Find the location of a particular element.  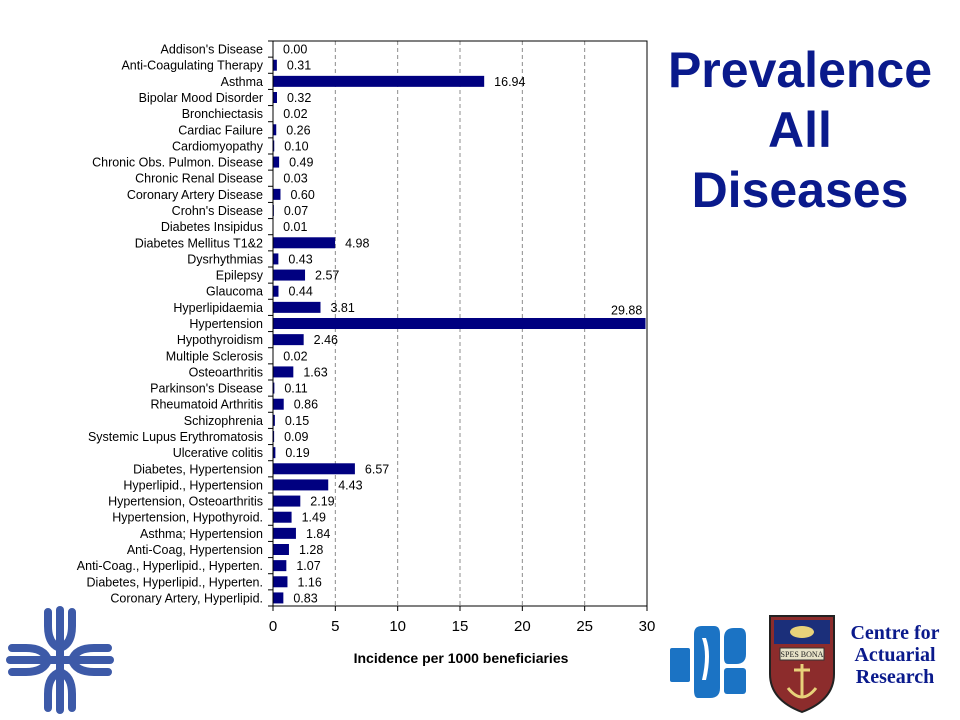

value-label: 0.31 is located at coordinates (299, 66).